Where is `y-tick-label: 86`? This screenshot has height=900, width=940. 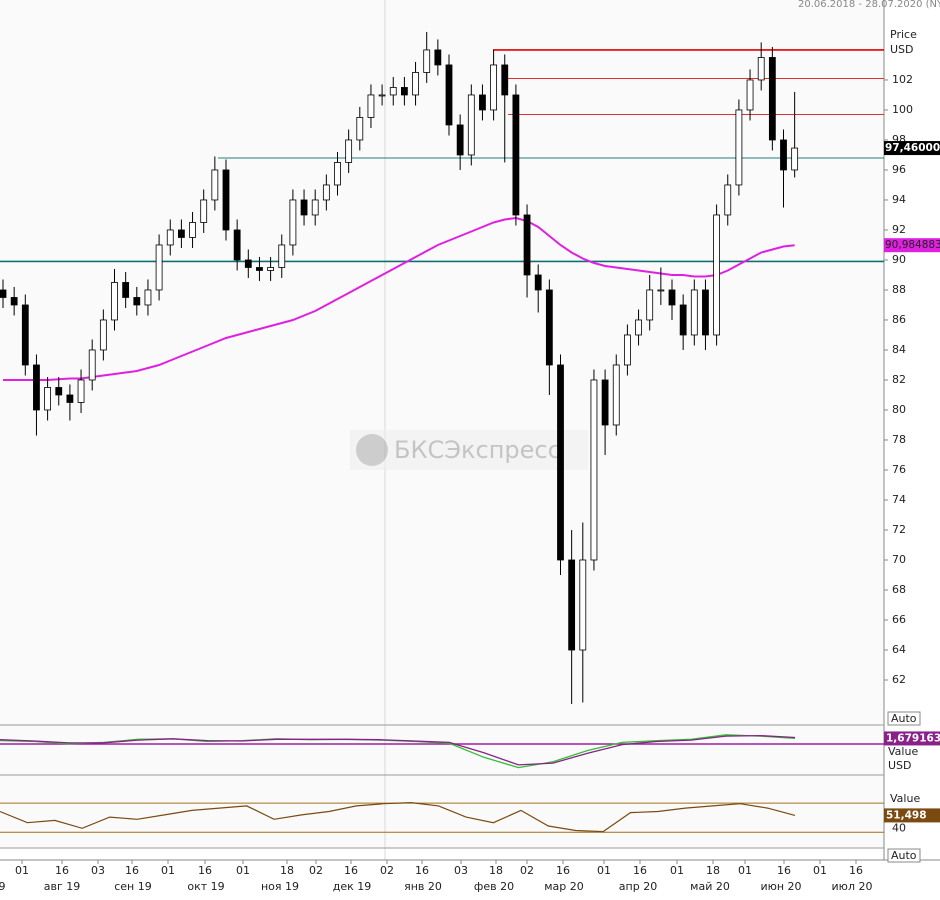
y-tick-label: 86 is located at coordinates (899, 319).